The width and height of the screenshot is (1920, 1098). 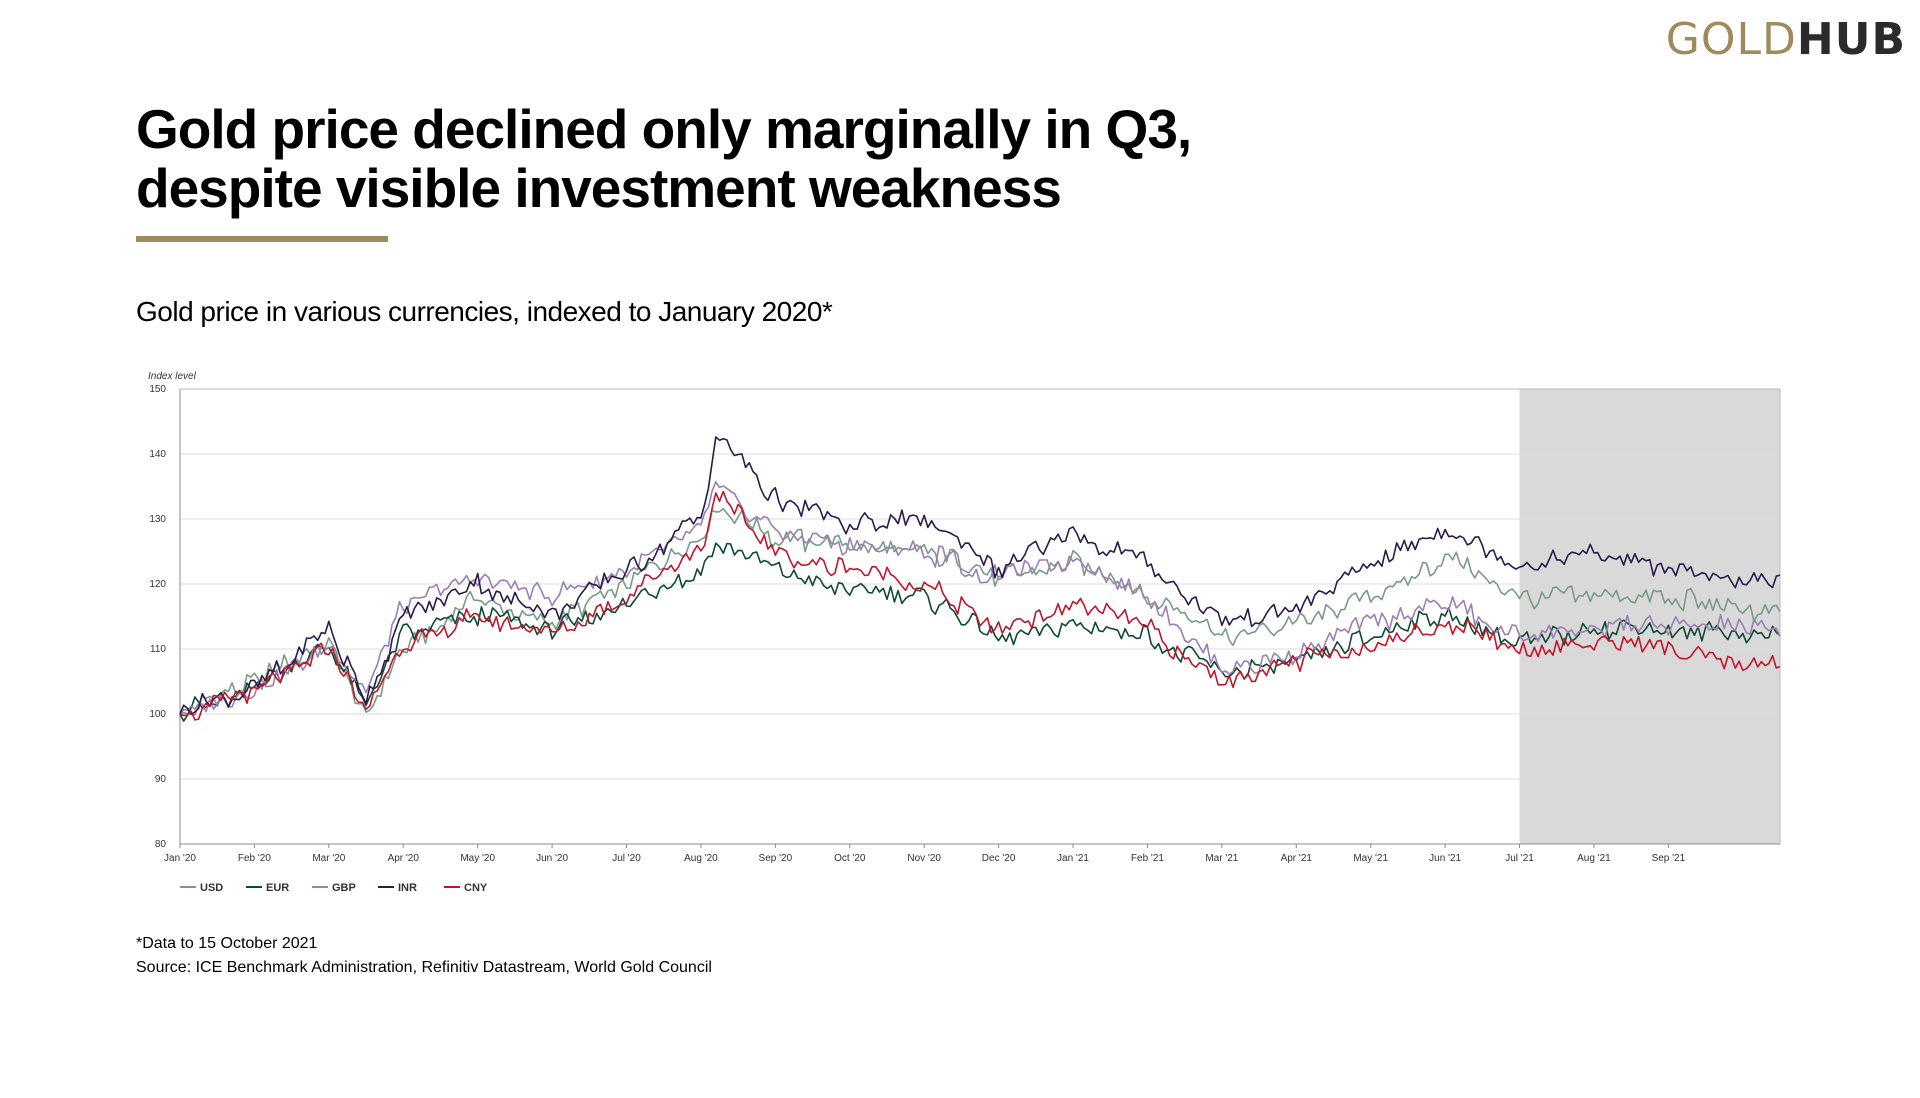 I want to click on x-tick-label: Oct '20, so click(x=850, y=858).